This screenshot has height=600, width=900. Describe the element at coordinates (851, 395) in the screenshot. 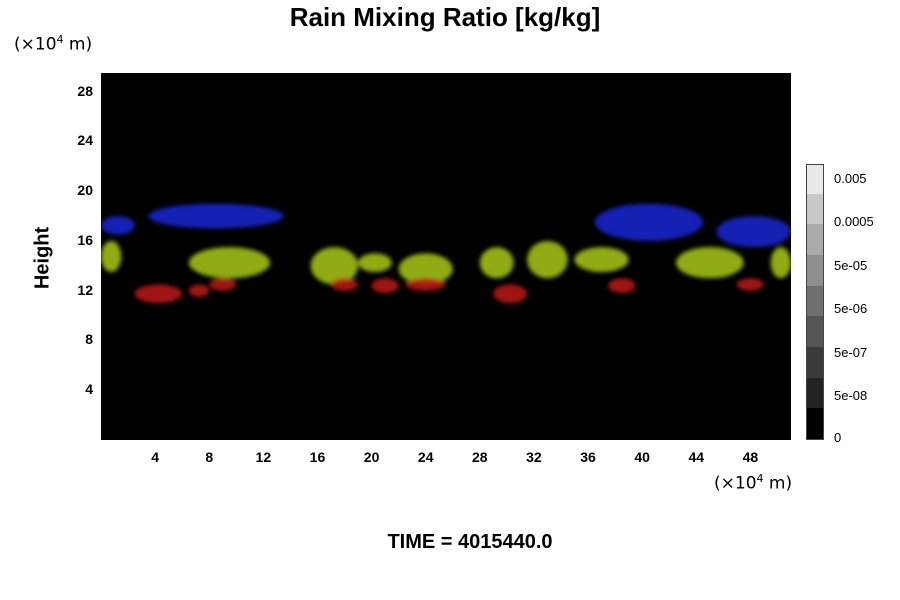

I see `colorbar-tick-label: 5e-08` at that location.